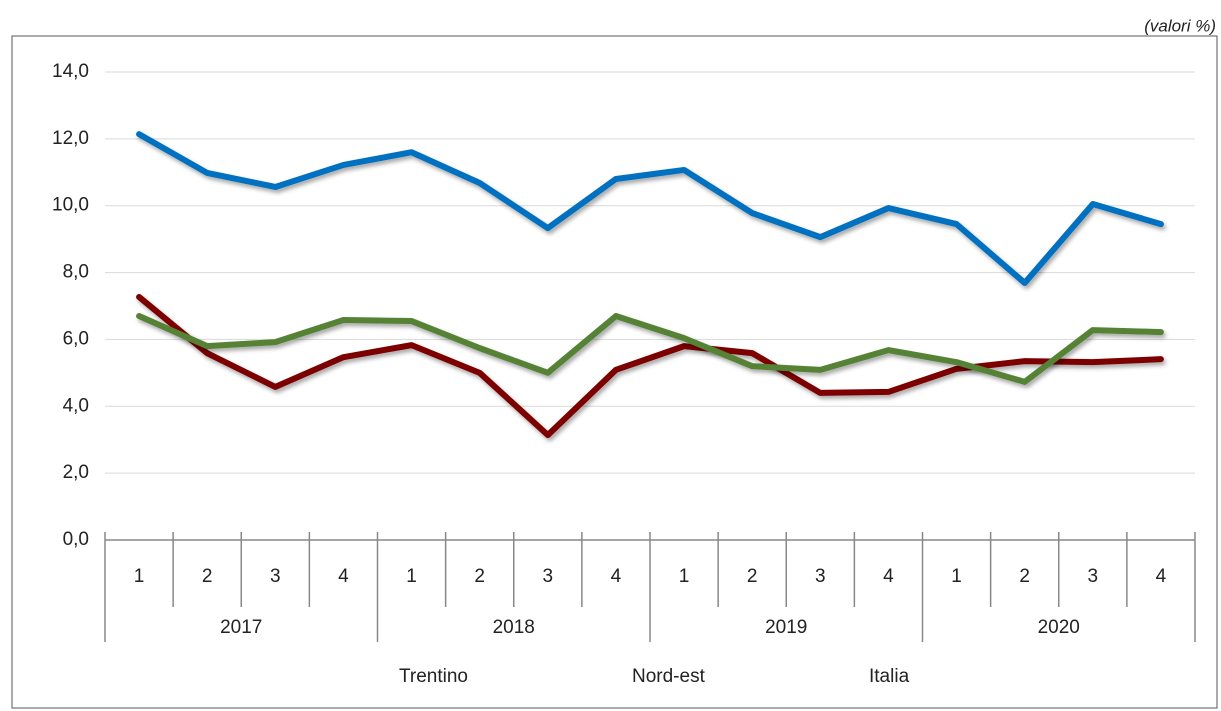  I want to click on series-line, so click(650, 349).